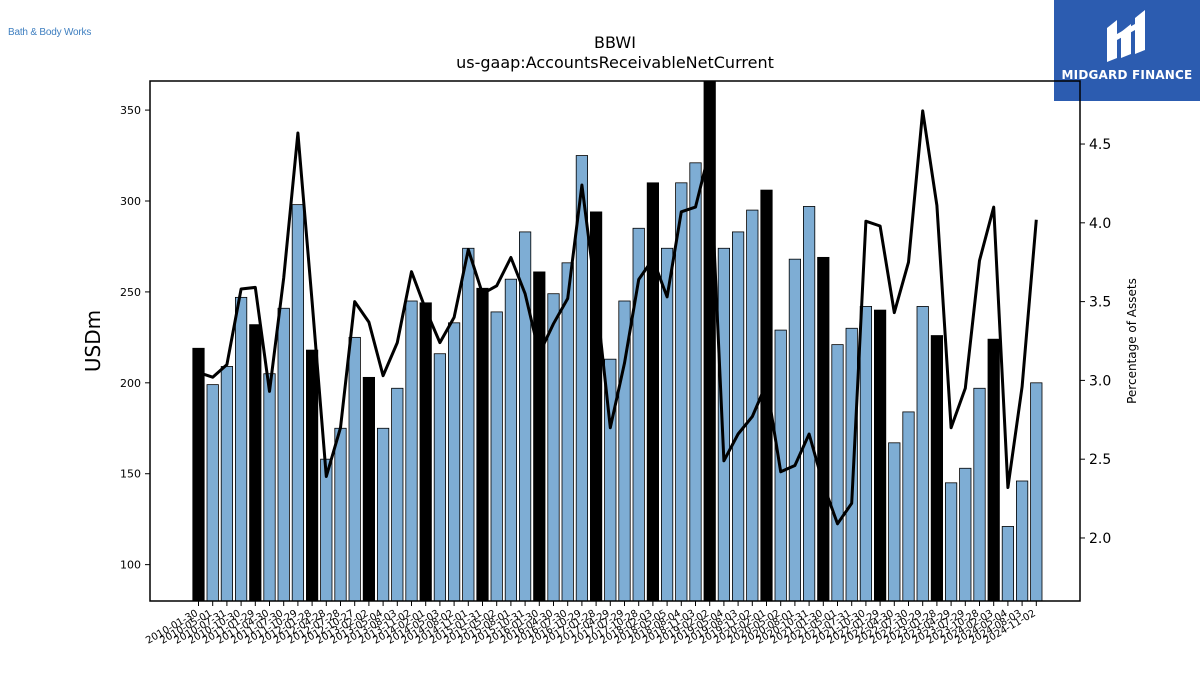  I want to click on y2-tick-label: 2.0, so click(1100, 539).